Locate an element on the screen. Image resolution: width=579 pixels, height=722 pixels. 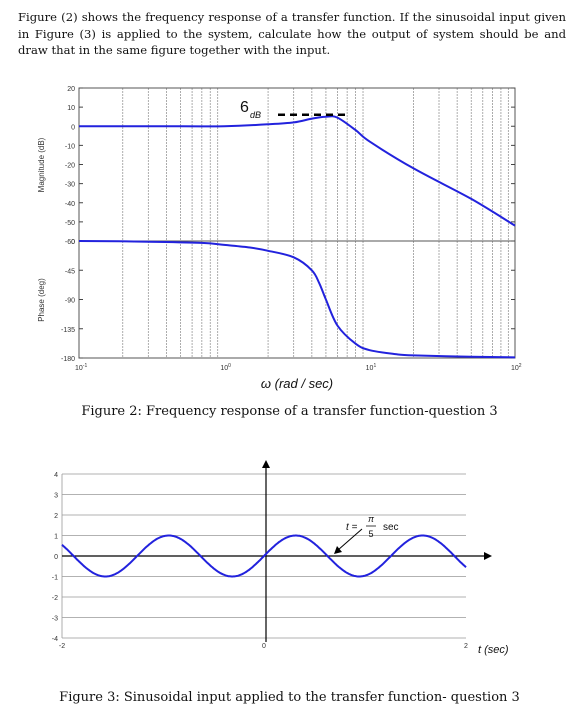
annotation-prefix: t = is located at coordinates (352, 527).